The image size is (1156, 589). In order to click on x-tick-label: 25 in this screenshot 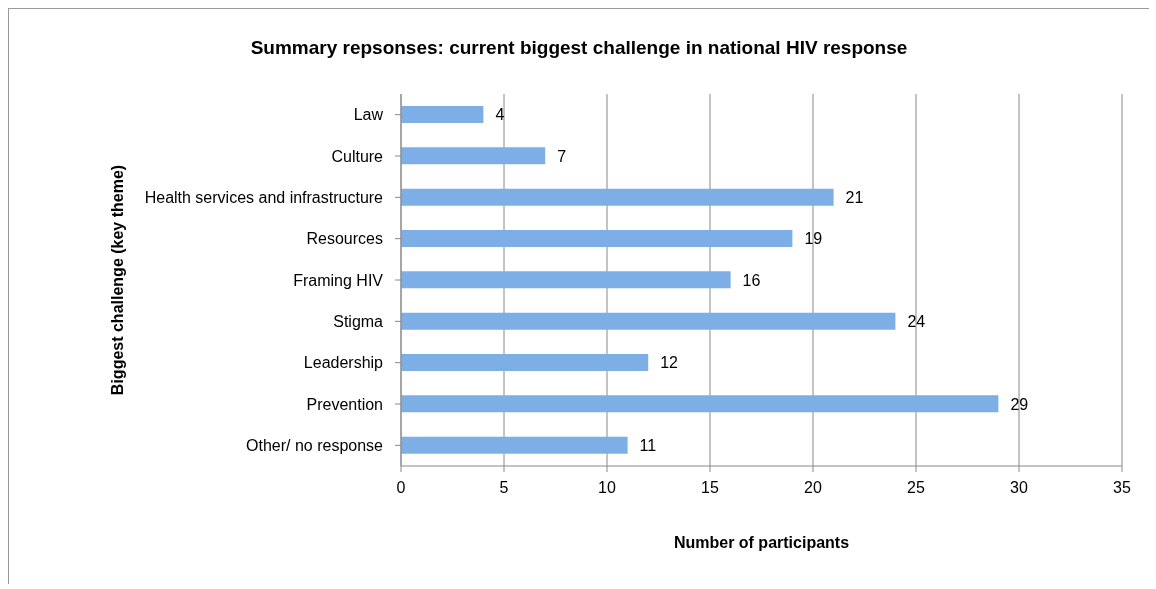, I will do `click(916, 488)`.